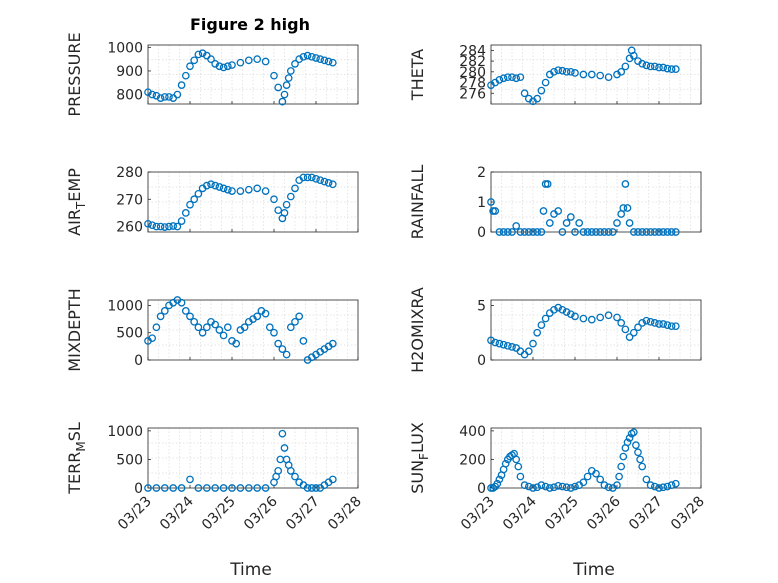 The width and height of the screenshot is (778, 583). Describe the element at coordinates (478, 514) in the screenshot. I see `x-tick-label: 03/23` at that location.